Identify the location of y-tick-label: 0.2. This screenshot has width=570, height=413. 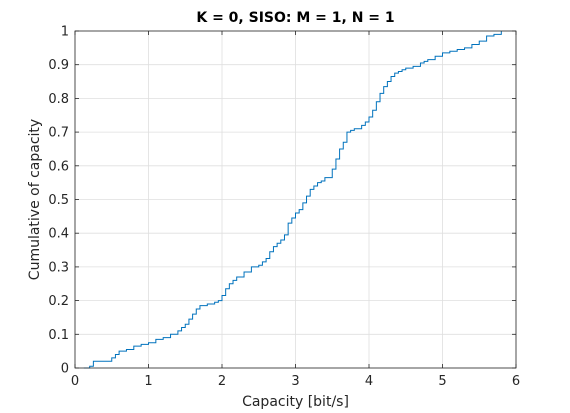
(58, 301).